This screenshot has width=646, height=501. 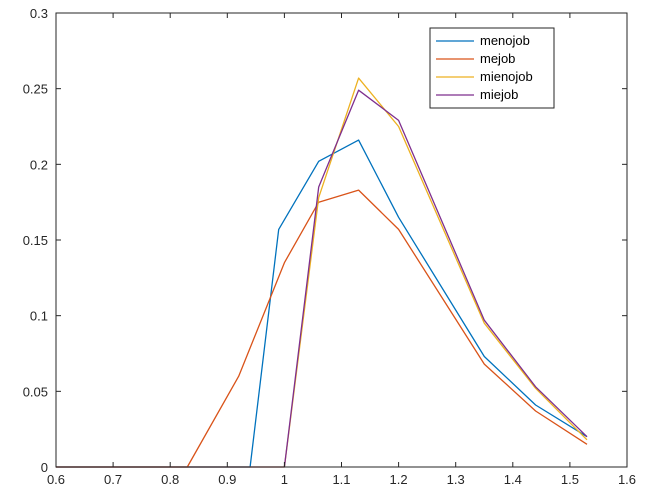 What do you see at coordinates (39, 164) in the screenshot?
I see `y-tick-label: 0.2` at bounding box center [39, 164].